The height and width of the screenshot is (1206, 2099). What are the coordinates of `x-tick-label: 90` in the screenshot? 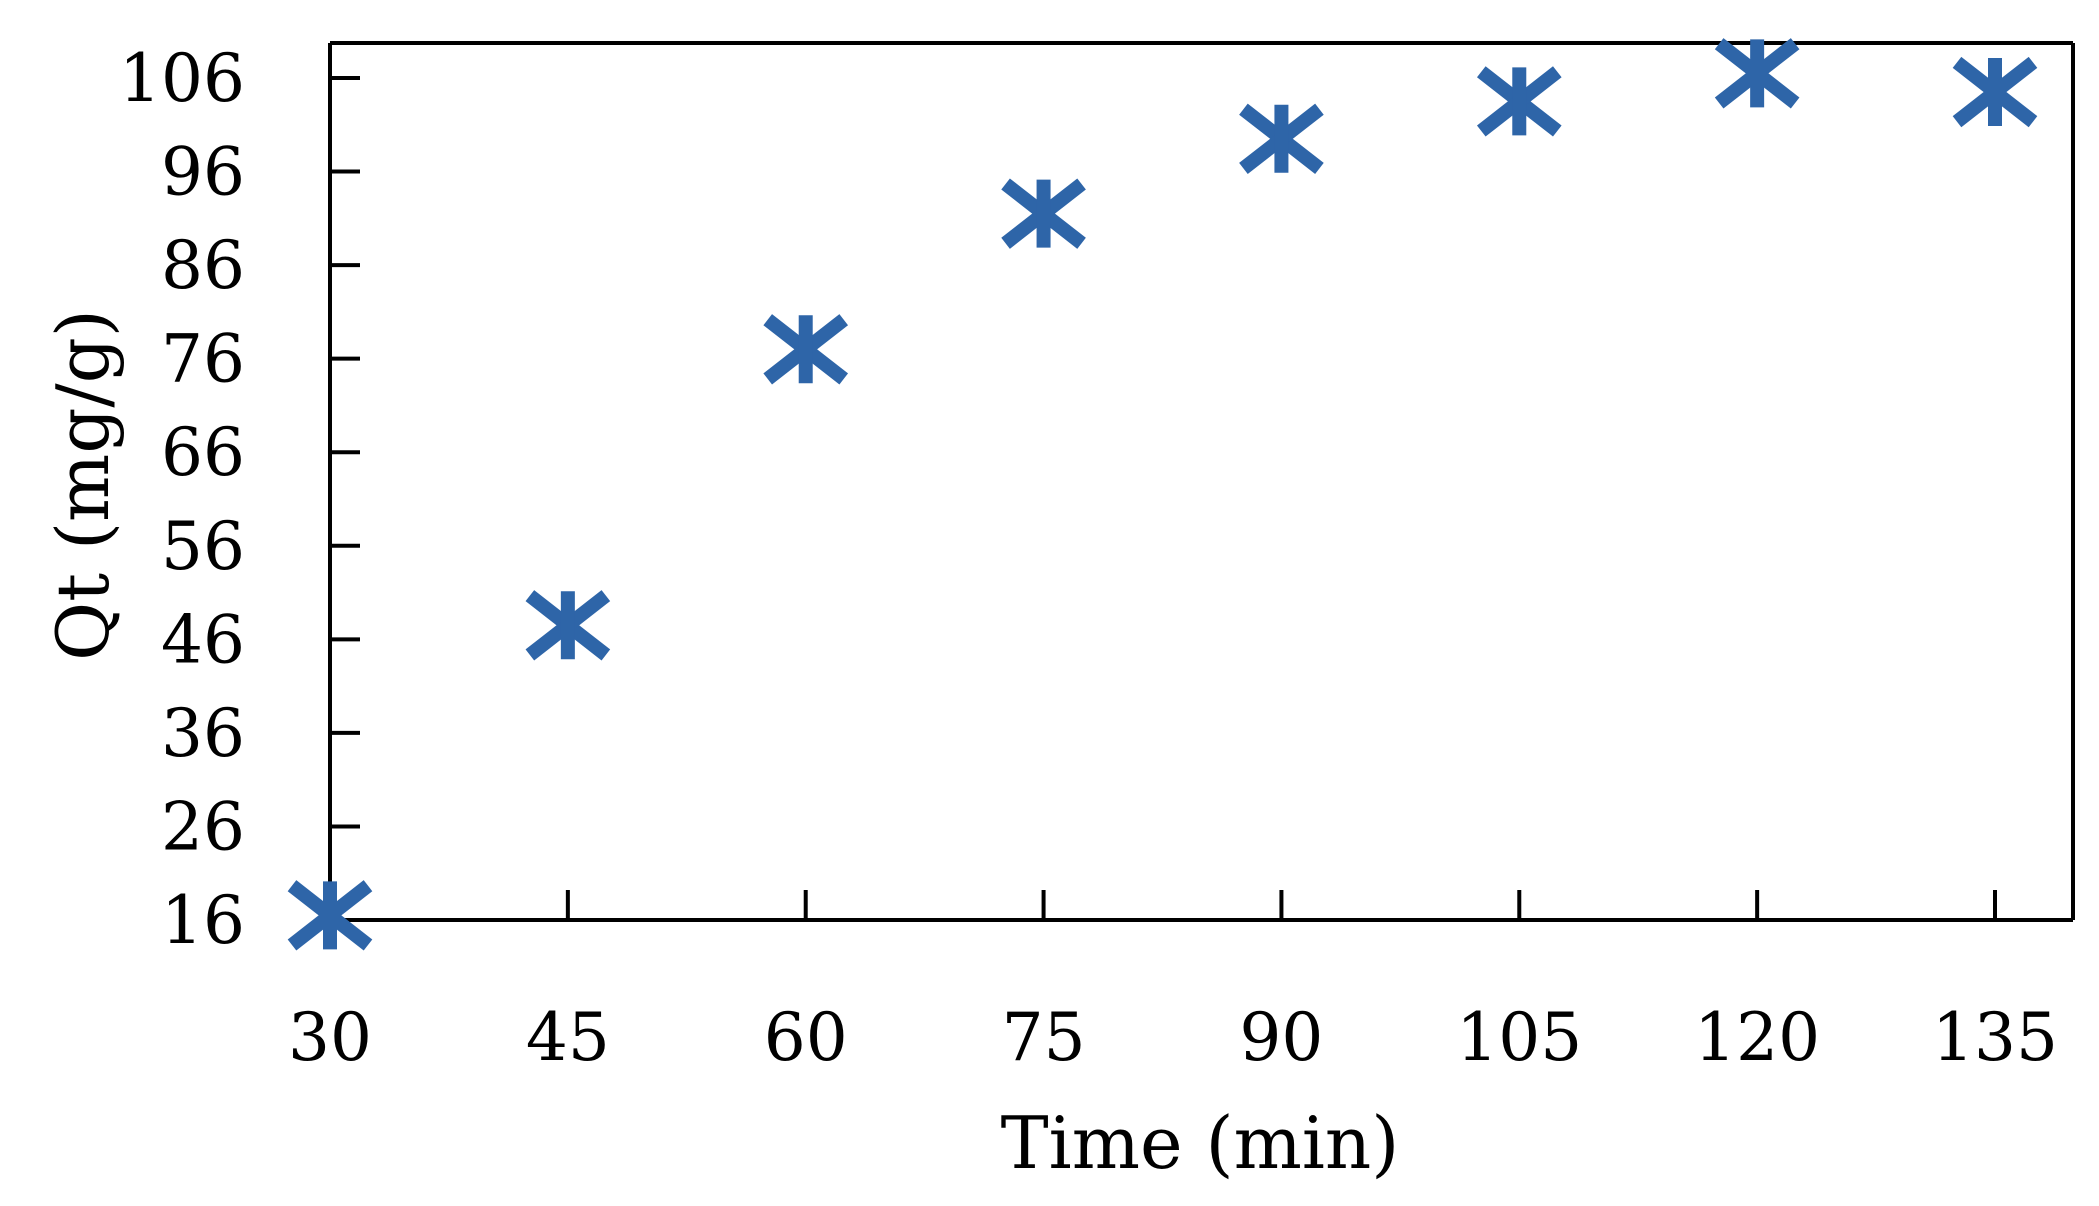 It's located at (1281, 1037).